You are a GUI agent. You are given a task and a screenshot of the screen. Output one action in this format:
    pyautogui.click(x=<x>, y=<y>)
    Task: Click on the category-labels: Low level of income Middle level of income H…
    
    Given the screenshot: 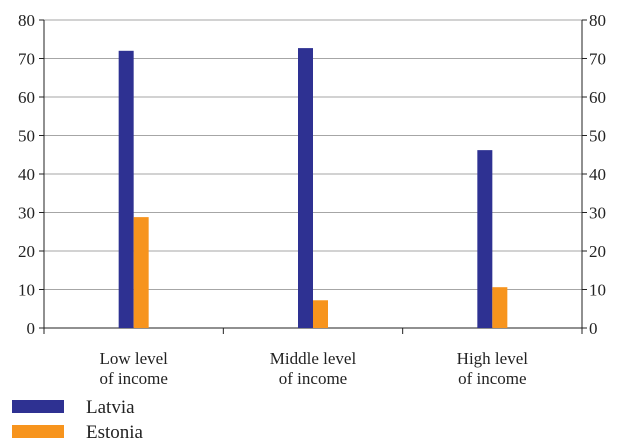 What is the action you would take?
    pyautogui.click(x=313, y=368)
    